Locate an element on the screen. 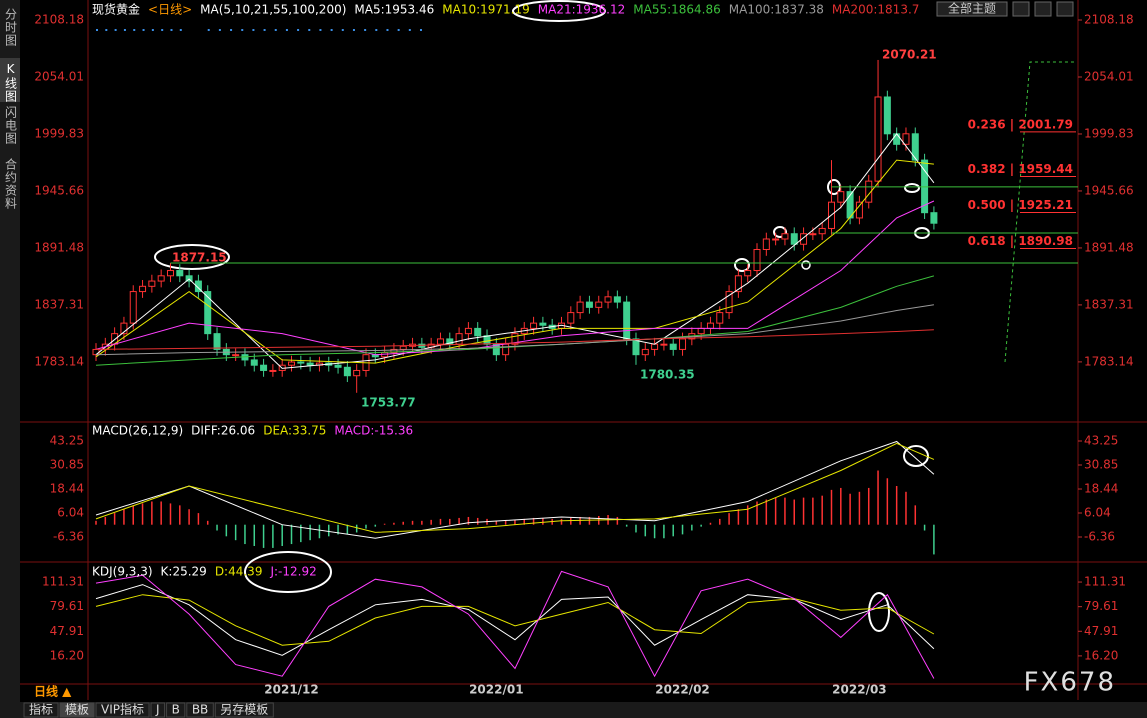 The width and height of the screenshot is (1147, 718). tab-label: 模板 is located at coordinates (77, 710).